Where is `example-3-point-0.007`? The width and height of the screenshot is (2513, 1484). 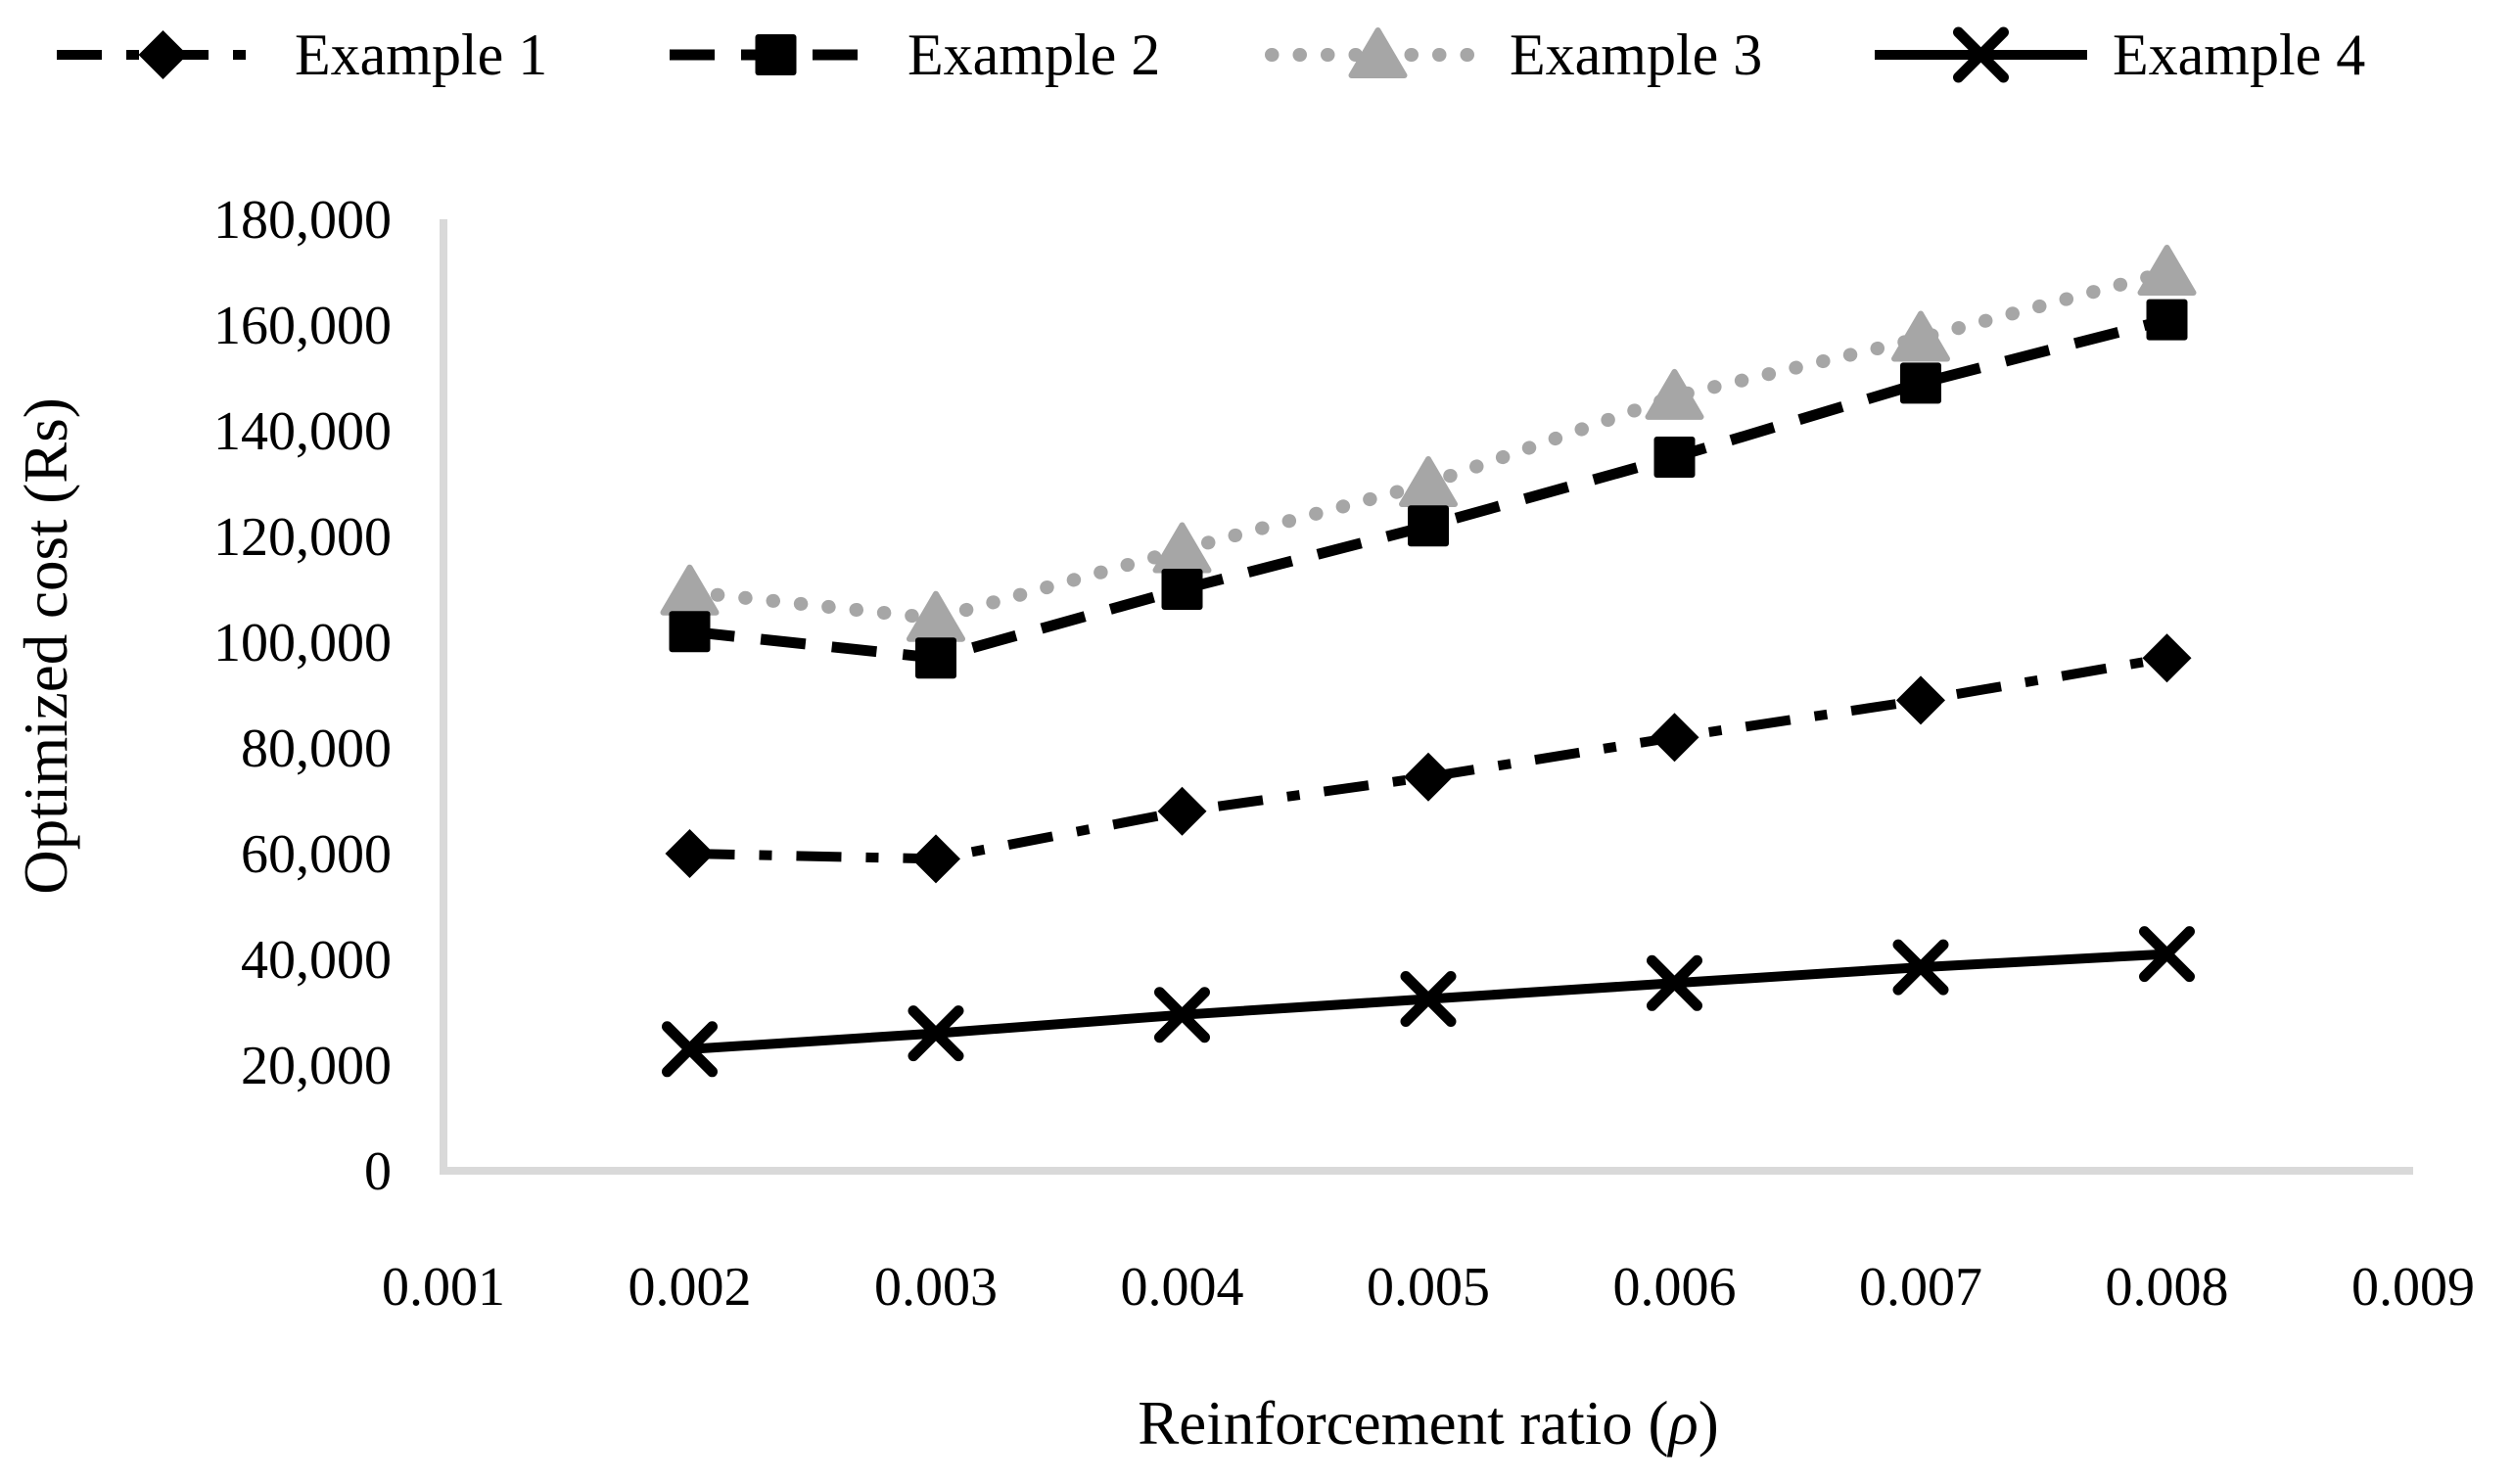 example-3-point-0.007 is located at coordinates (1920, 336).